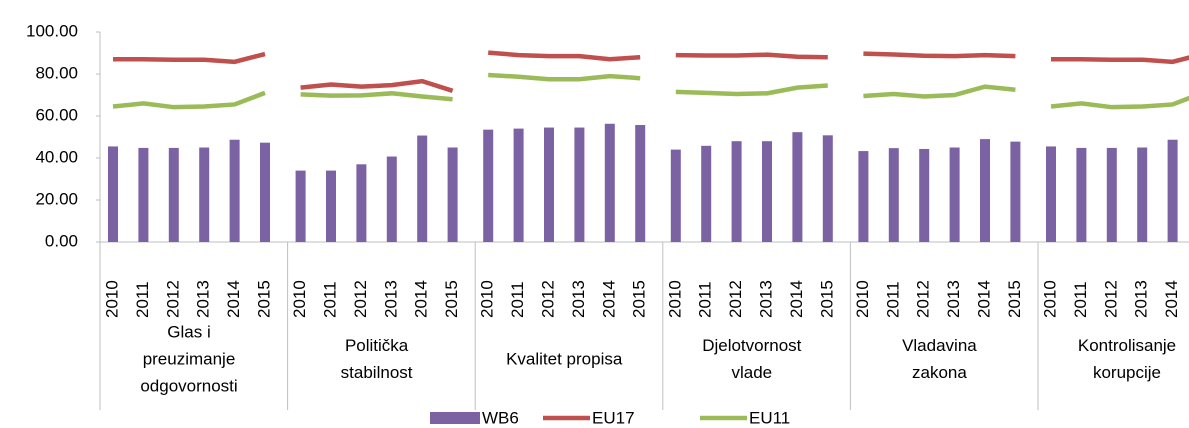 The width and height of the screenshot is (1189, 428). I want to click on group-label: Djelotvornost, so click(751, 345).